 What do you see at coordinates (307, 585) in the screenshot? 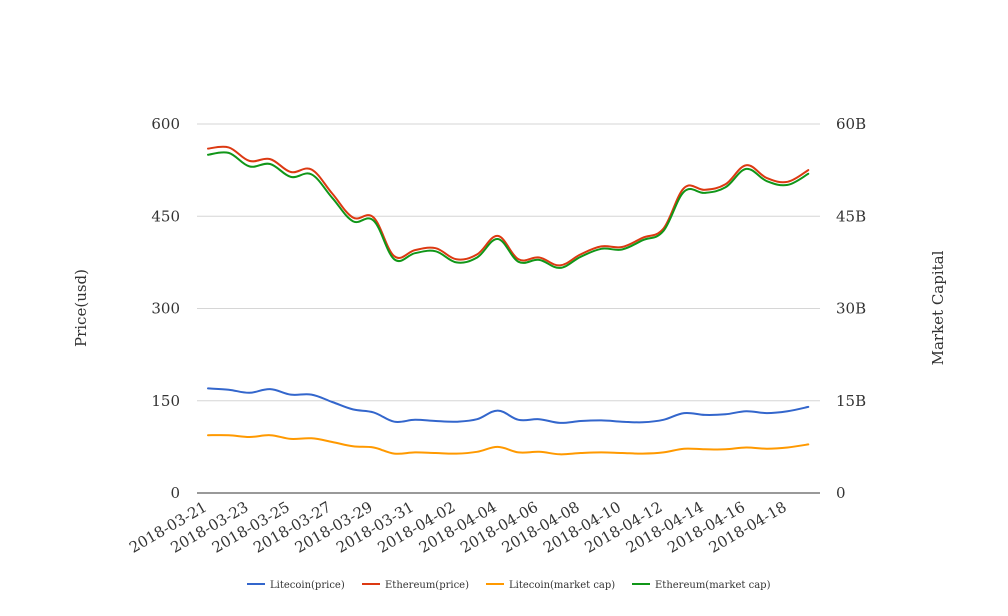
I see `legend-label: Litecoin(price)` at bounding box center [307, 585].